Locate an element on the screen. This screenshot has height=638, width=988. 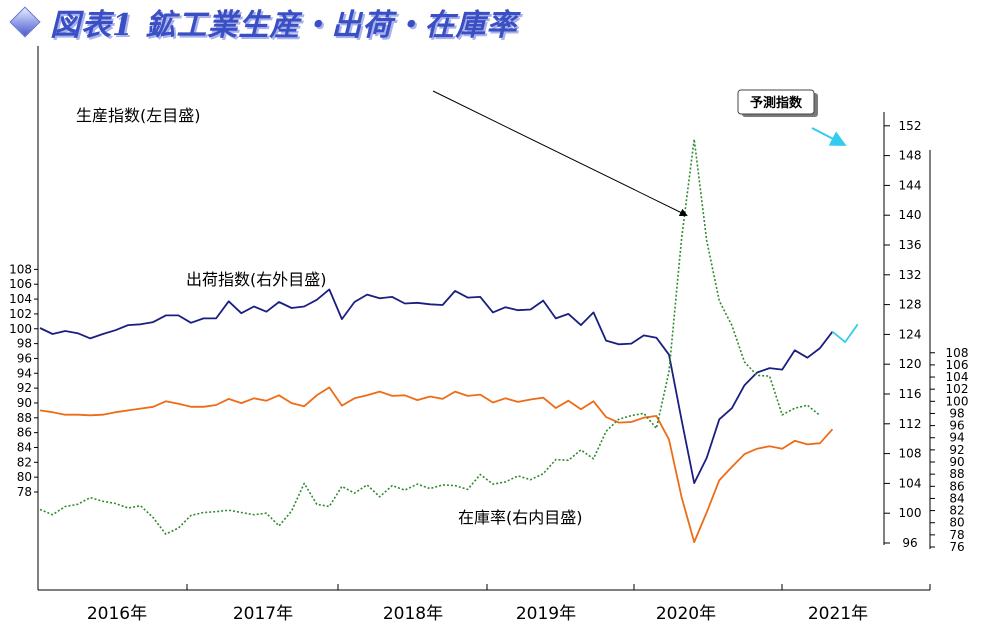
right-outer-axis-tick-label: 94 is located at coordinates (956, 438).